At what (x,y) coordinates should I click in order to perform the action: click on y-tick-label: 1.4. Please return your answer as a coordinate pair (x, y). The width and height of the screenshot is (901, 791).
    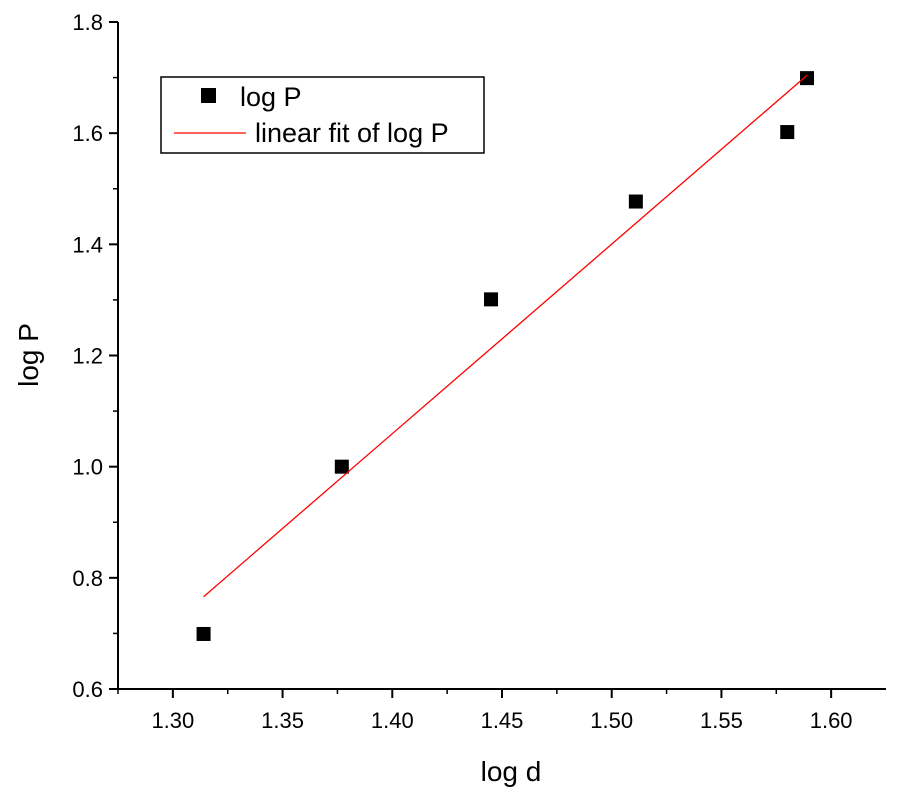
    Looking at the image, I should click on (87, 244).